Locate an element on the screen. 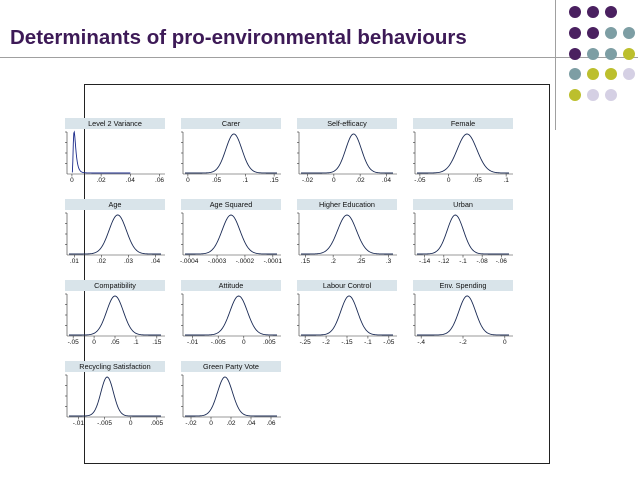  density-panel: Age .01 .02 .03 .04 is located at coordinates (115, 232).